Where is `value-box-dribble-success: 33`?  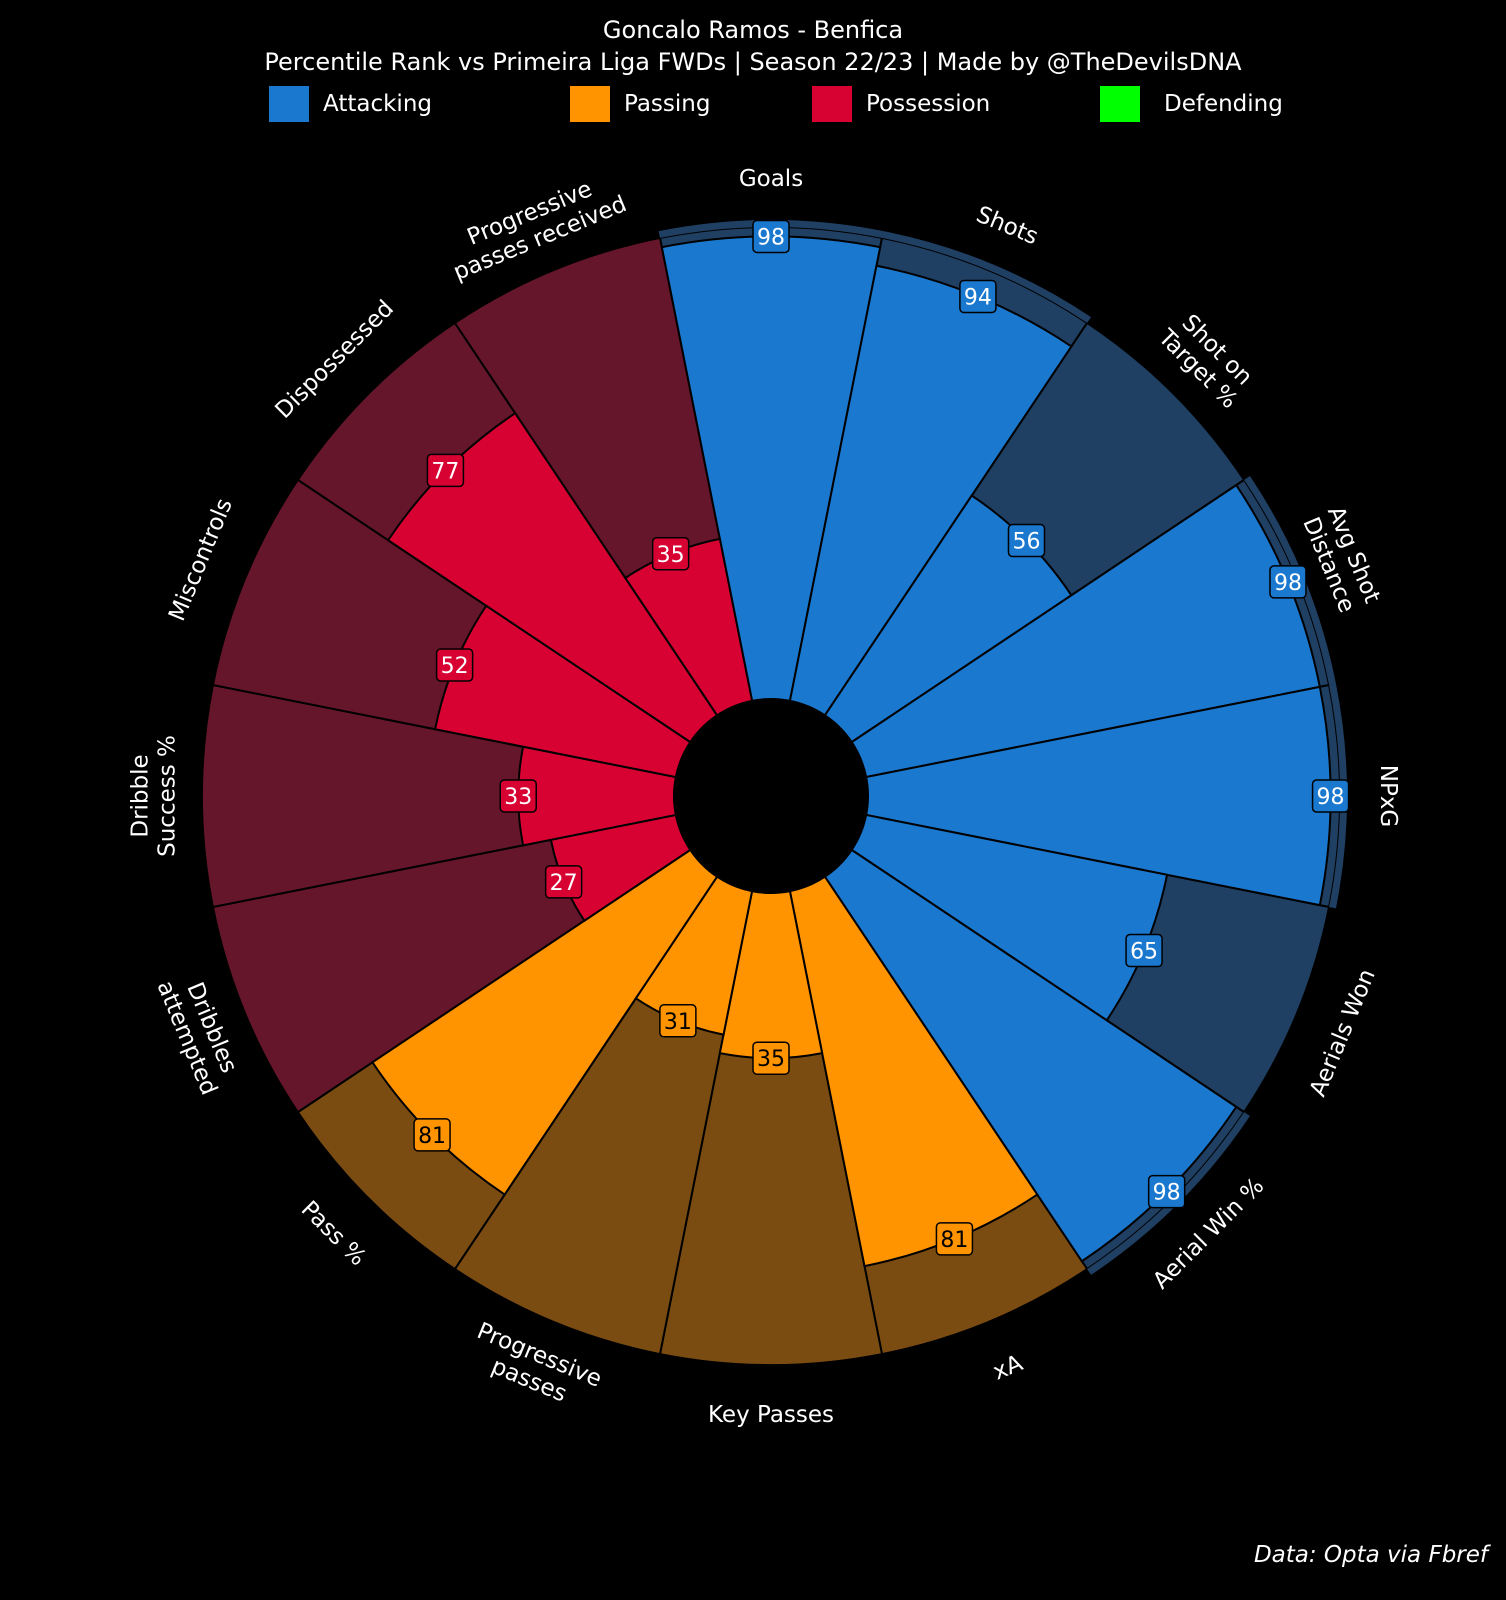
value-box-dribble-success: 33 is located at coordinates (518, 796).